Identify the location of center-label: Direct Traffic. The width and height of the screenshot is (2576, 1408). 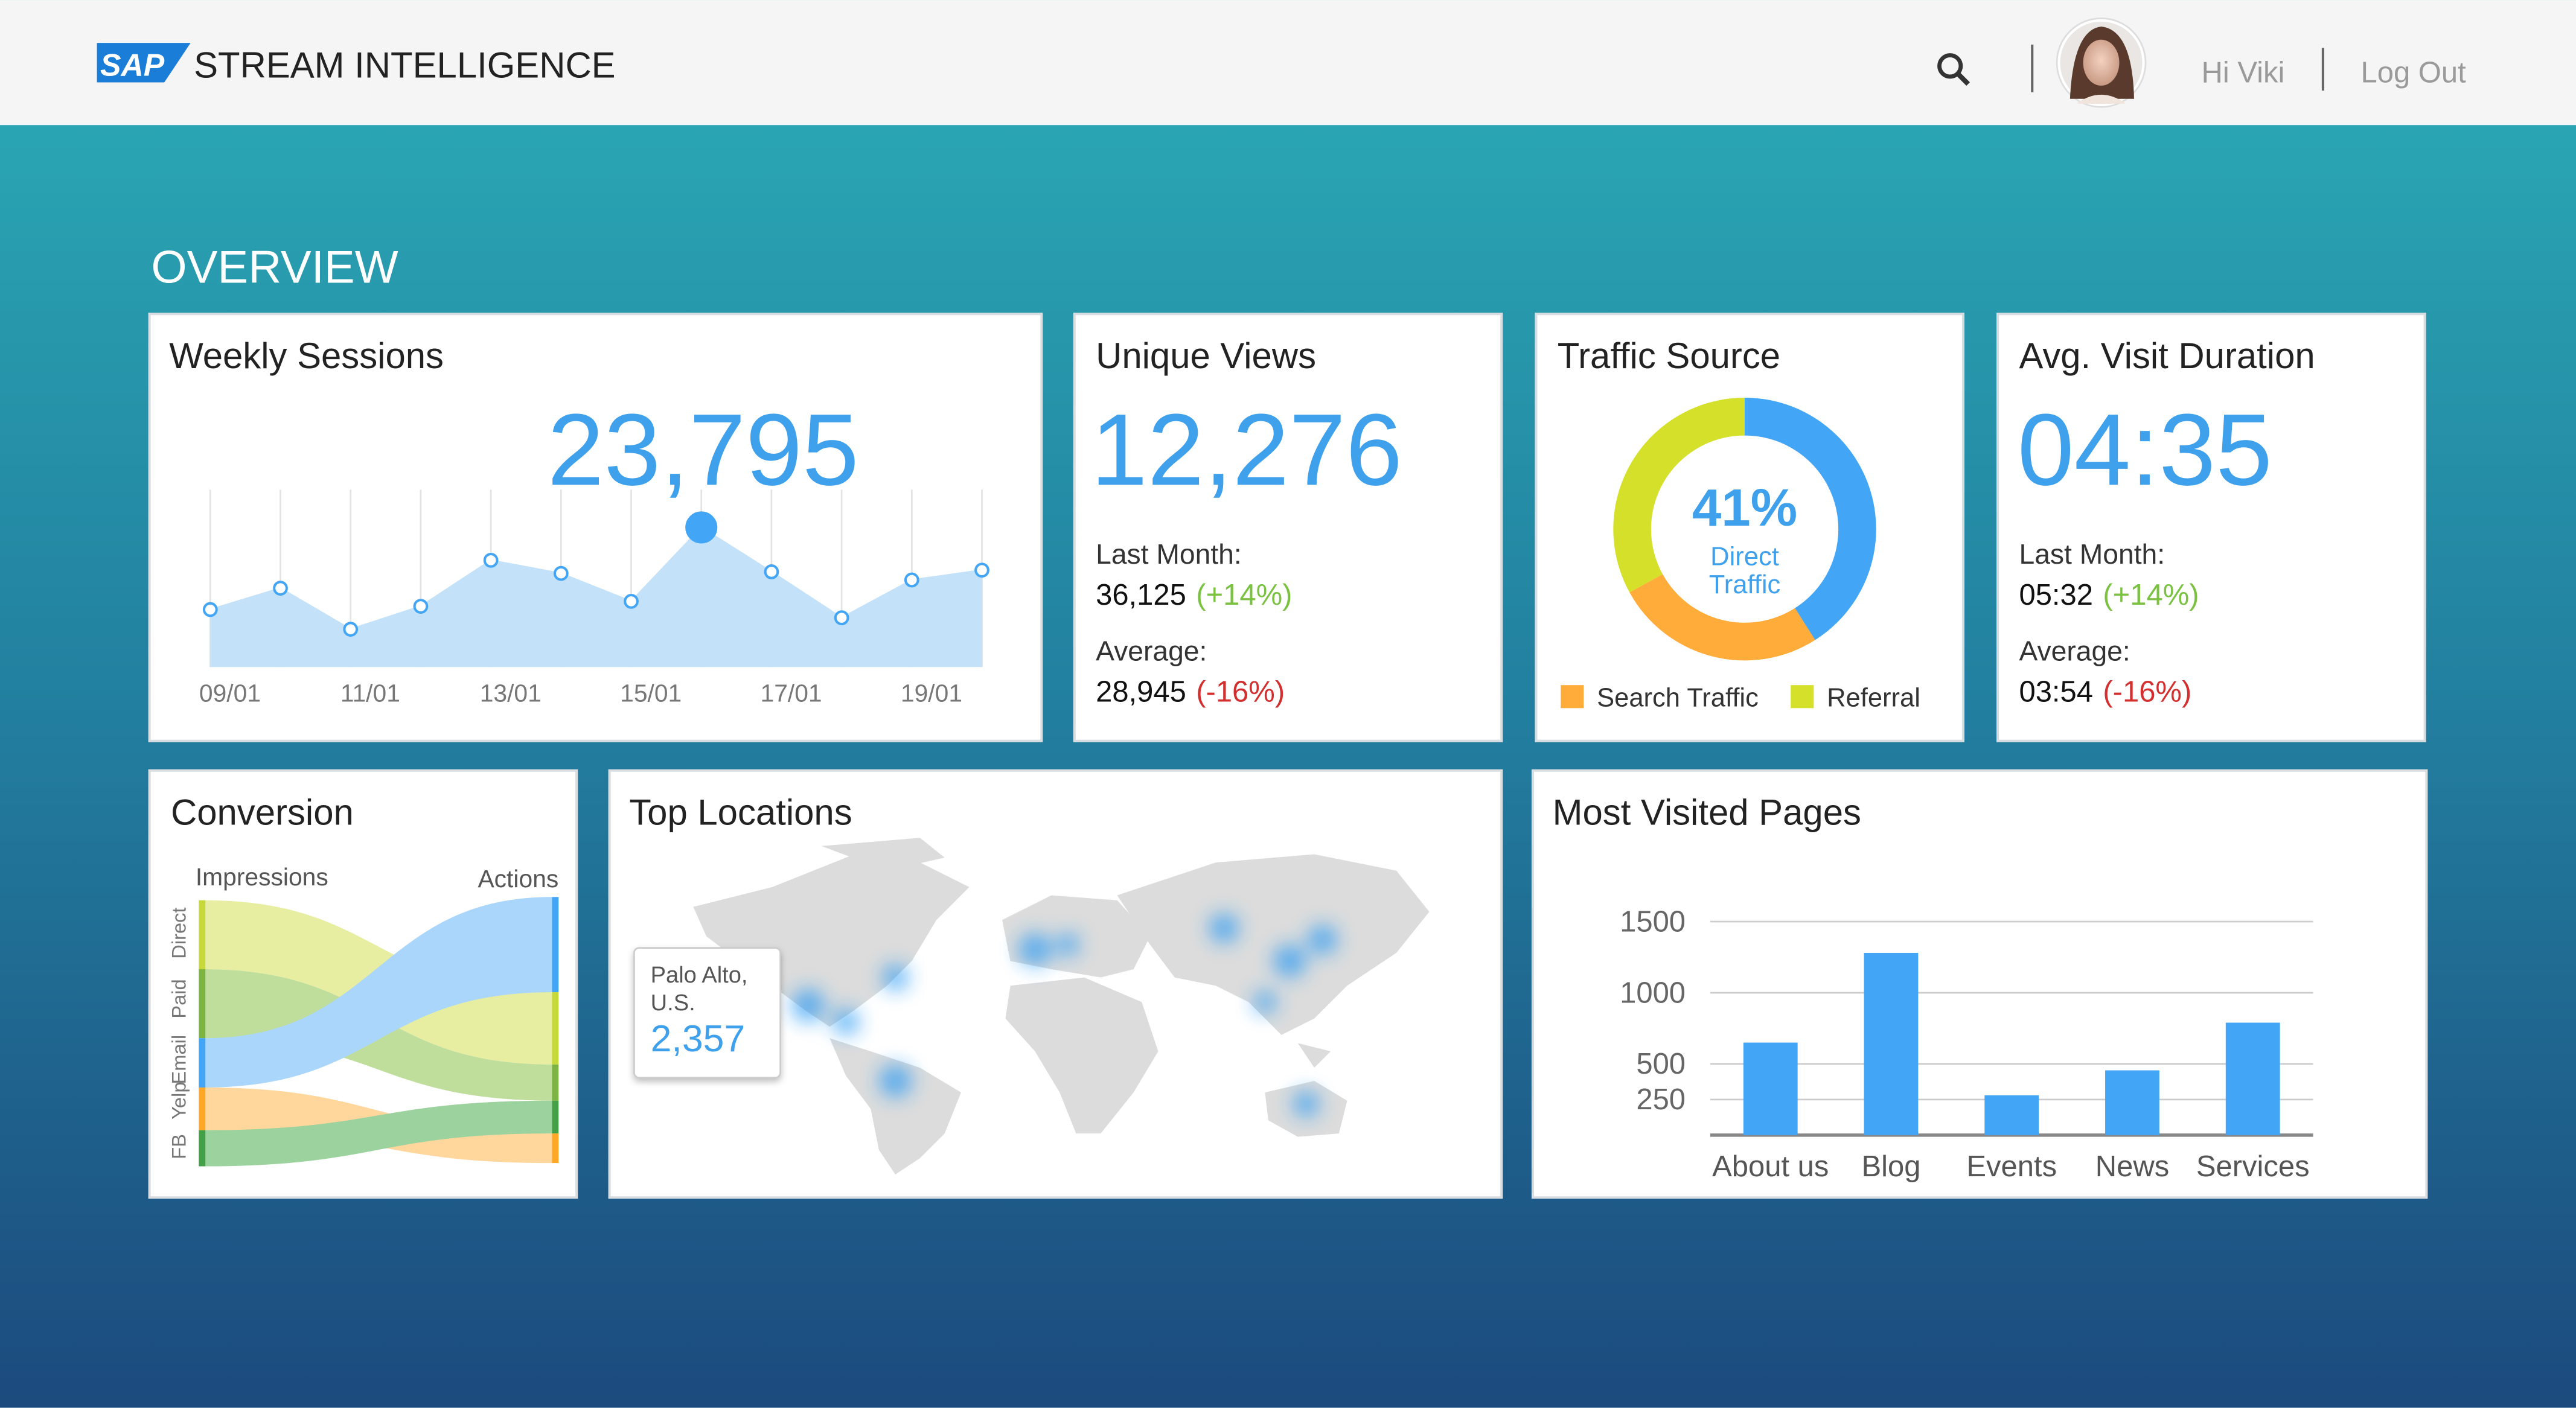
(1745, 571).